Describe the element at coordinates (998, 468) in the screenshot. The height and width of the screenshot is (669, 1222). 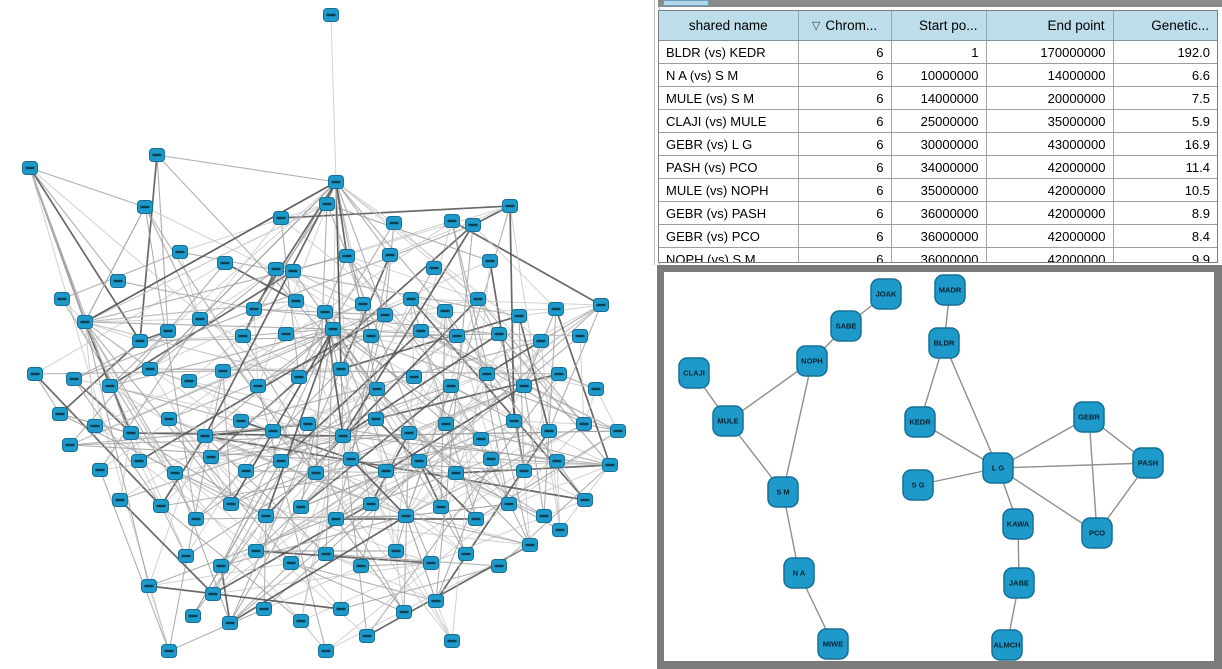
I see `node: L G` at that location.